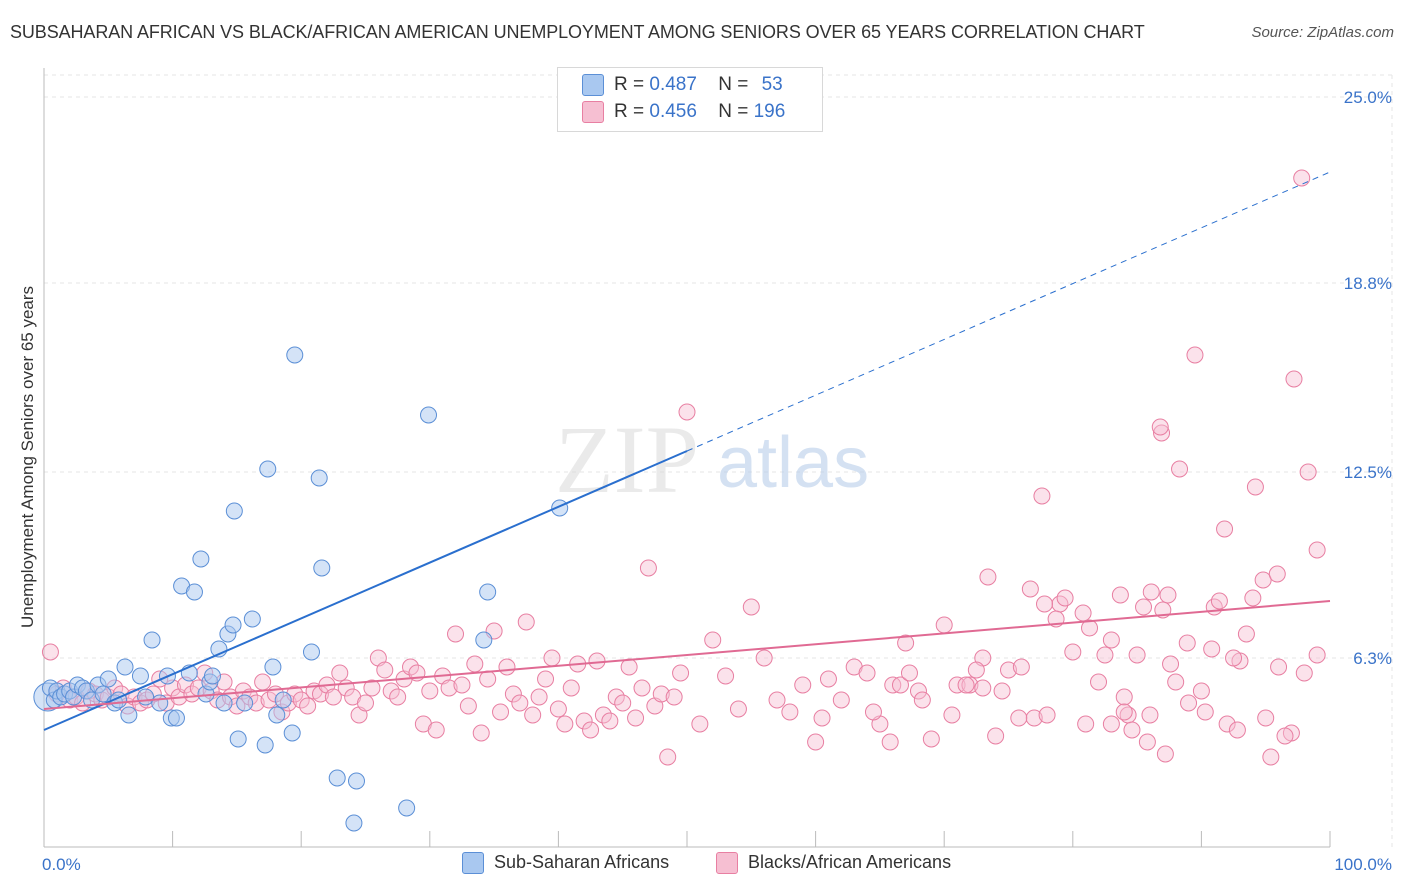 The height and width of the screenshot is (892, 1406). Describe the element at coordinates (673, 112) in the screenshot. I see `legend-r-value: 0.456` at that location.